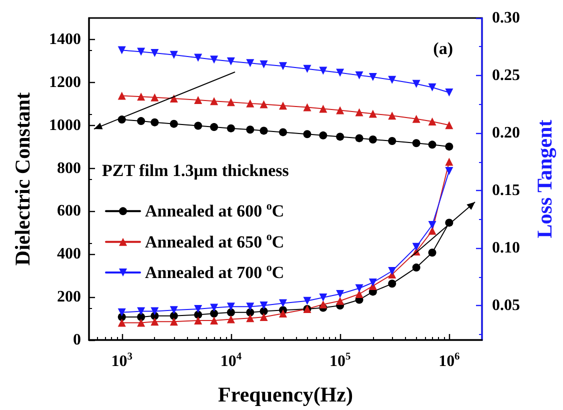 The height and width of the screenshot is (410, 563). What do you see at coordinates (506, 248) in the screenshot?
I see `y2-tick-label: 0.10` at bounding box center [506, 248].